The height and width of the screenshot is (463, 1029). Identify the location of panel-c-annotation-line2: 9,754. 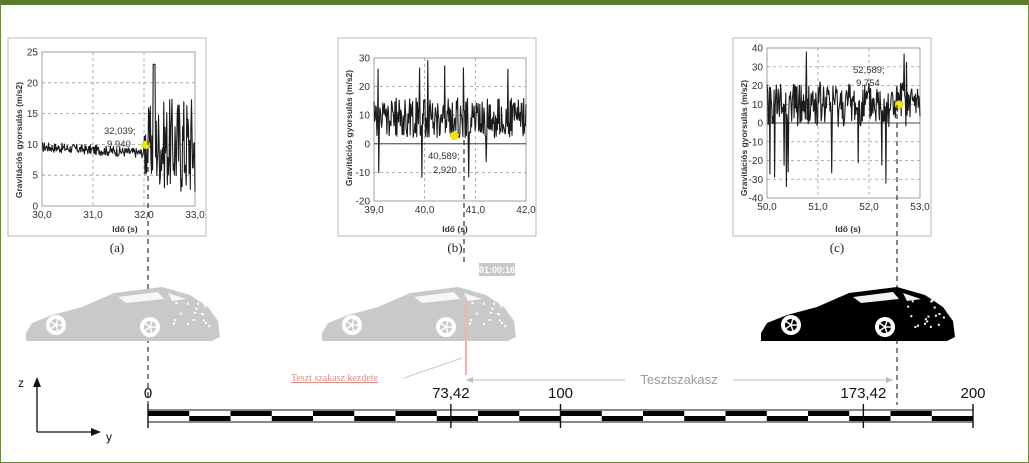
(868, 83).